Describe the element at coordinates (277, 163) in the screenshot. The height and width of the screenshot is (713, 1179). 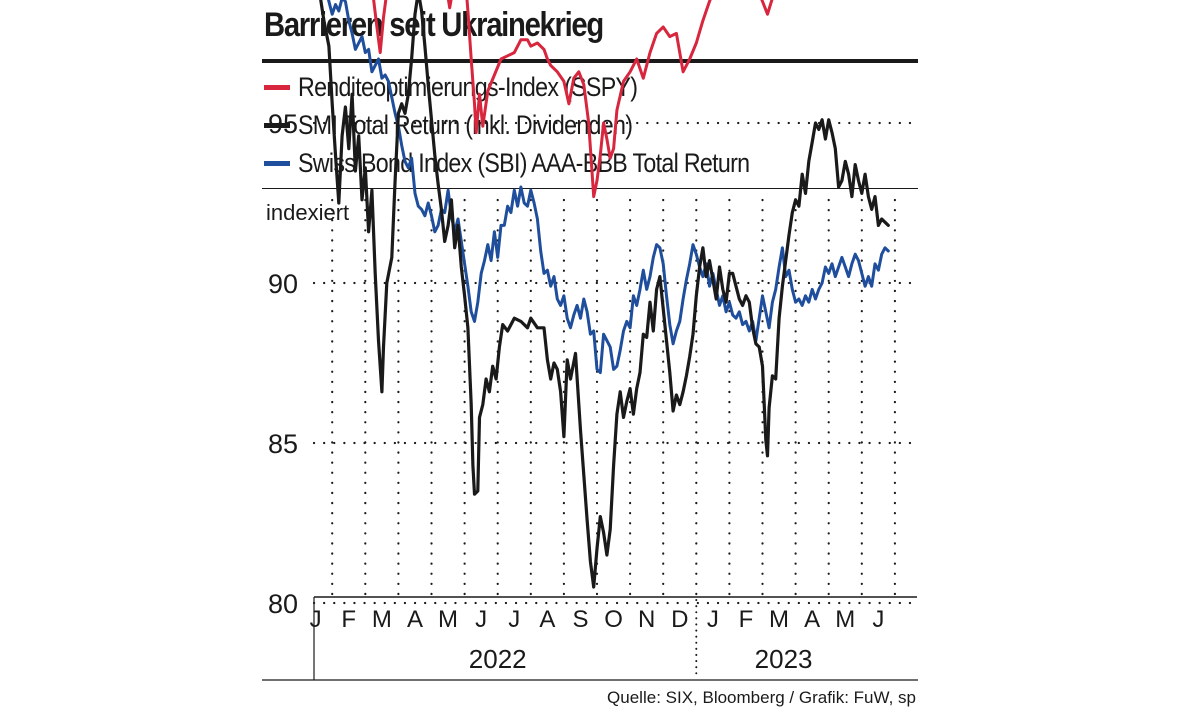
I see `legend-swatch-sbi` at that location.